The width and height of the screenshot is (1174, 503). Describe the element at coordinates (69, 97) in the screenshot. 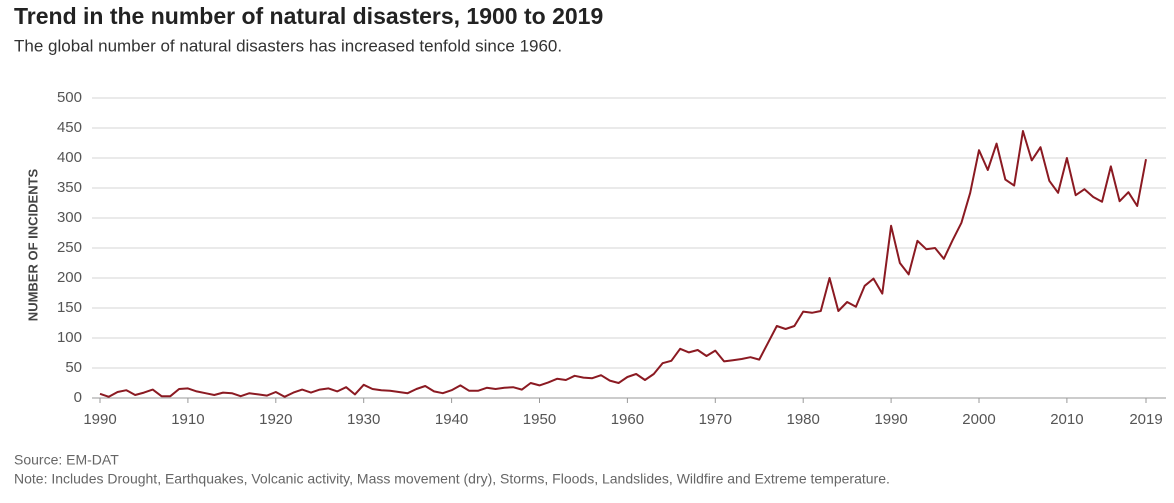

I see `y-tick-label: 500` at that location.